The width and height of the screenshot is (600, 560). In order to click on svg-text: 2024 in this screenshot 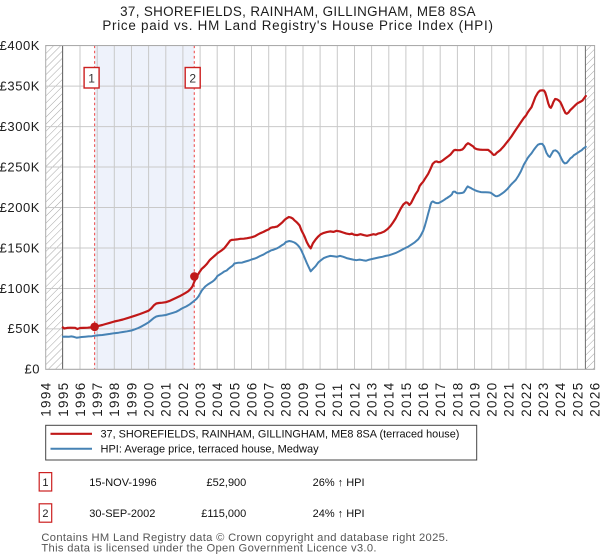, I will do `click(560, 398)`.